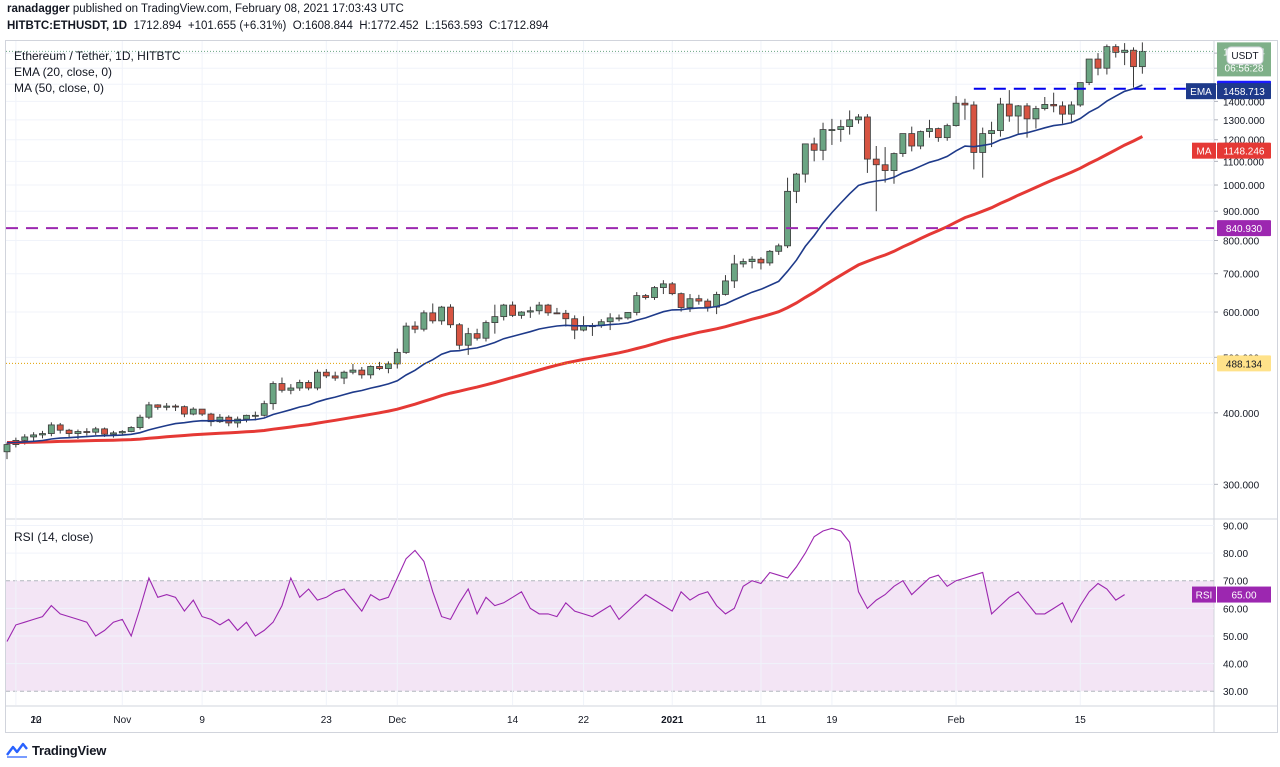  I want to click on time-tick-label: 11, so click(761, 720).